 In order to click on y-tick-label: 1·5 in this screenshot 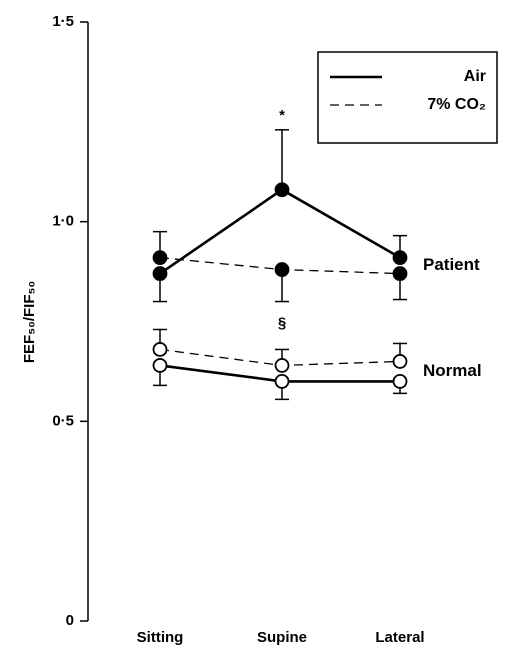, I will do `click(63, 21)`.